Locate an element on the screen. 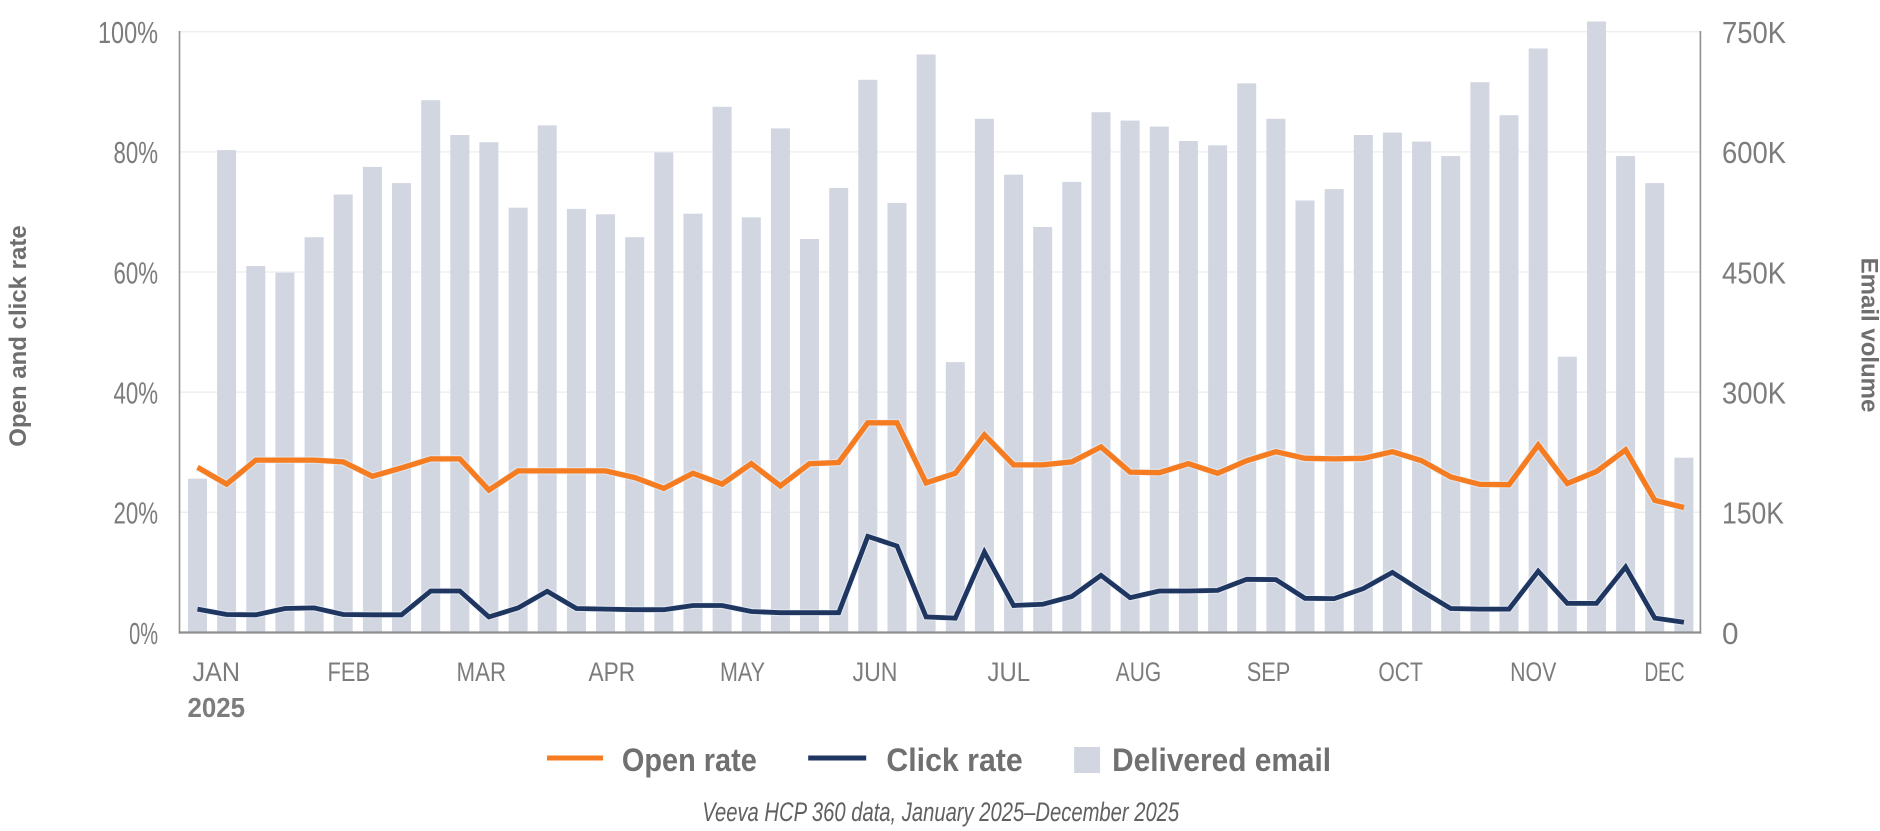 This screenshot has height=831, width=1880. svg-text: 100% is located at coordinates (128, 32).